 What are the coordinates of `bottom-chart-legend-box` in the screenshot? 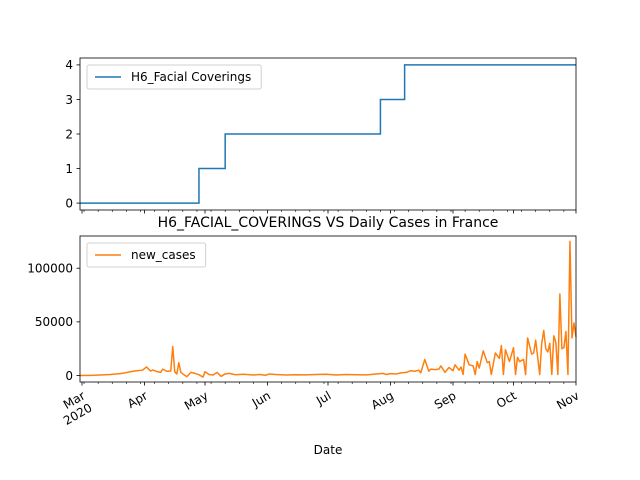 It's located at (146, 255).